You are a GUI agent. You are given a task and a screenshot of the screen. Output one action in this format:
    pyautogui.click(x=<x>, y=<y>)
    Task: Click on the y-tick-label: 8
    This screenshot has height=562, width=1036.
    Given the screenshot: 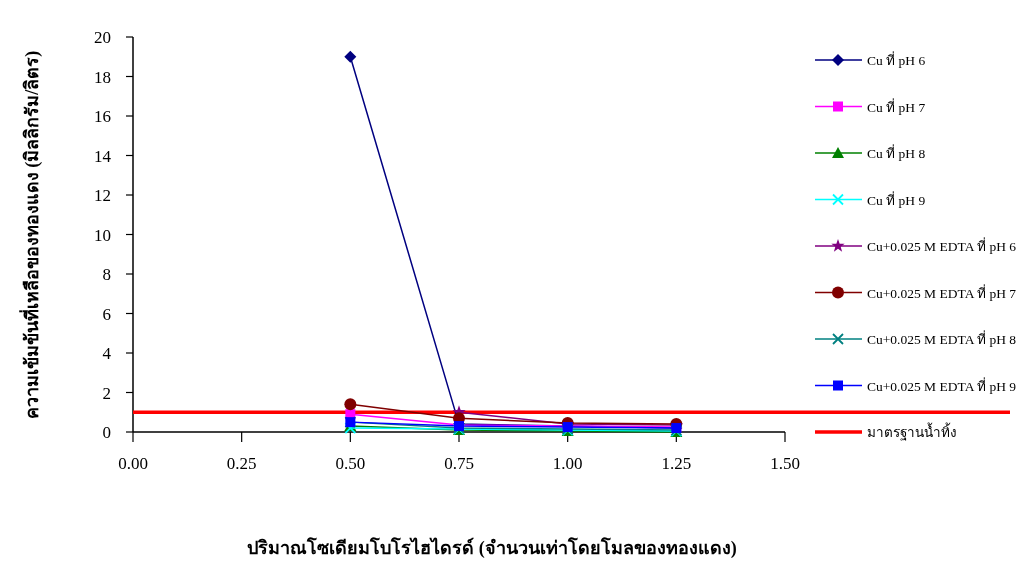 What is the action you would take?
    pyautogui.click(x=106, y=274)
    